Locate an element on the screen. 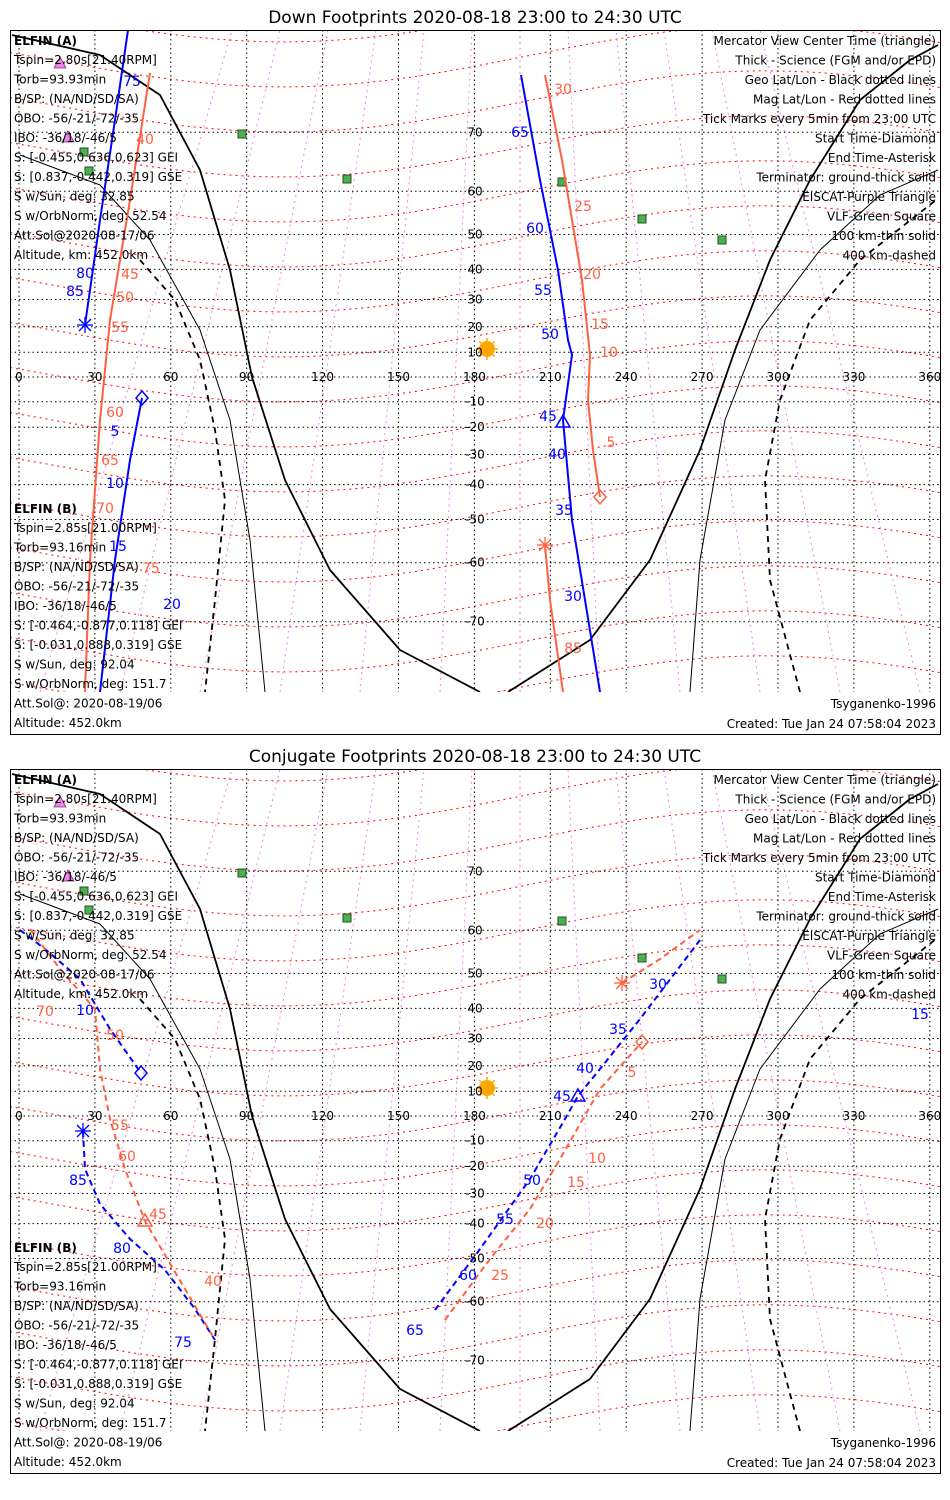 Image resolution: width=950 pixels, height=1500 pixels. elfin-b-info-line: S: [-0.031,0.888,0.319] GSE is located at coordinates (98, 1384).